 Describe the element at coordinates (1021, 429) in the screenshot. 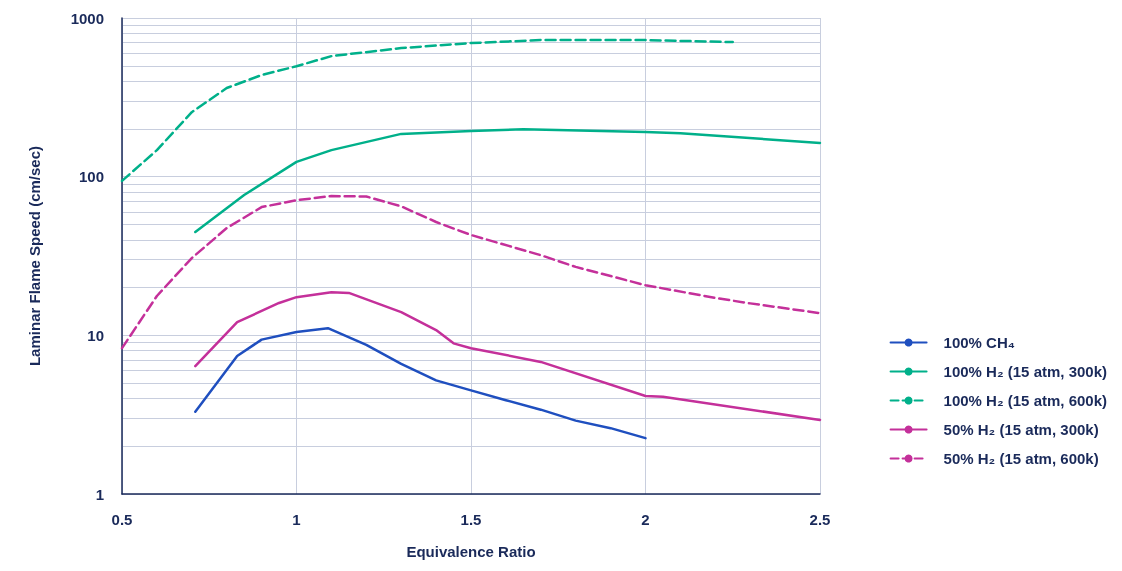

I see `legend-label: 50% H₂ (15 atm, 300k)` at that location.